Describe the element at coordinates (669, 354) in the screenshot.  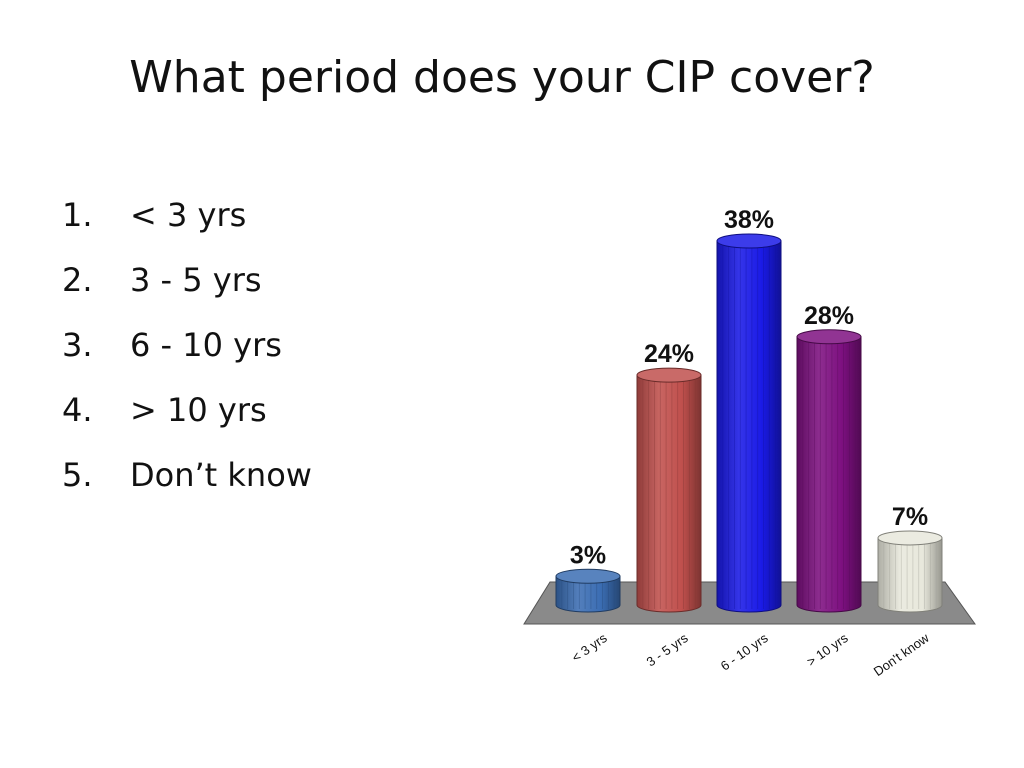
I see `data-label: 24%` at that location.